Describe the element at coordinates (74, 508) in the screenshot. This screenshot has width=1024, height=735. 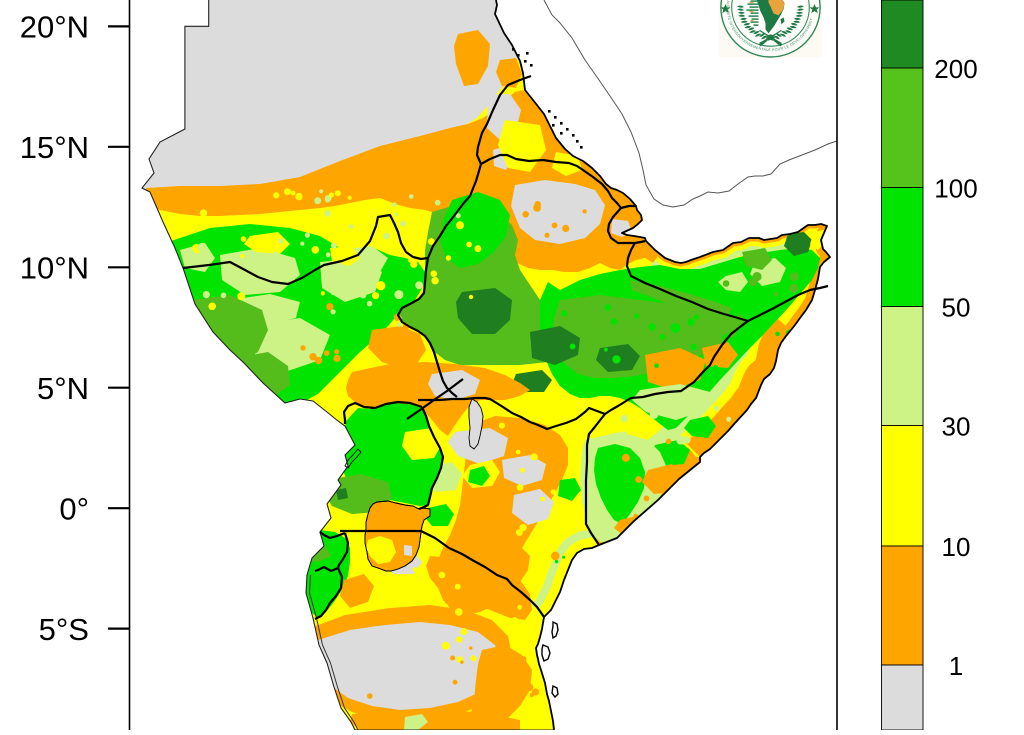
I see `svg-text: 0°` at that location.